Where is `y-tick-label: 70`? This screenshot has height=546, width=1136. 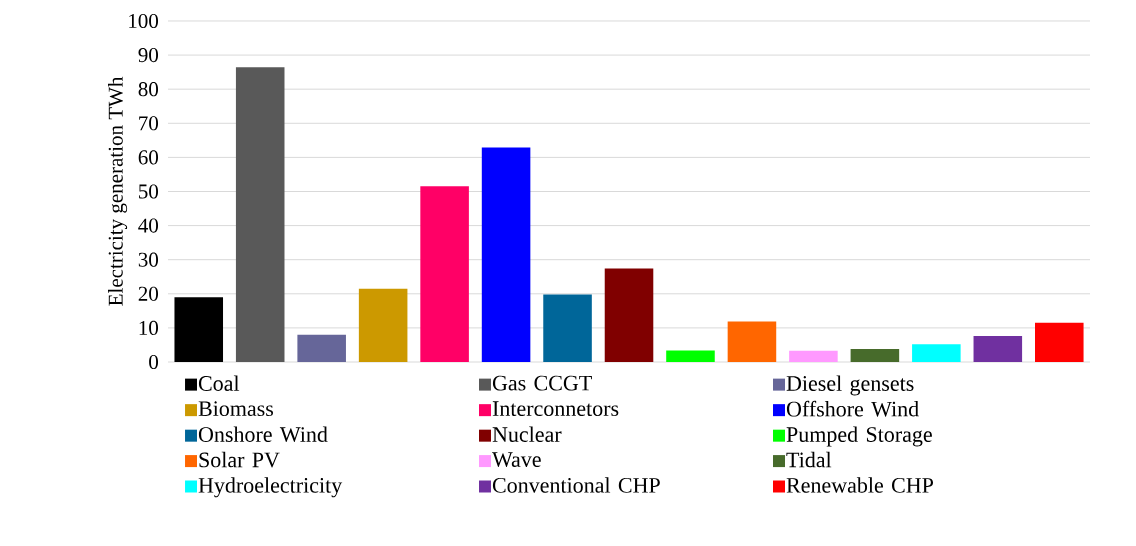 y-tick-label: 70 is located at coordinates (149, 123).